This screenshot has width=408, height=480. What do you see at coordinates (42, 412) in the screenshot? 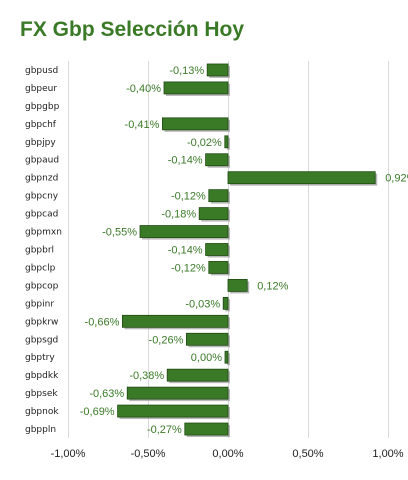
I see `category-label: gbpnok` at bounding box center [42, 412].